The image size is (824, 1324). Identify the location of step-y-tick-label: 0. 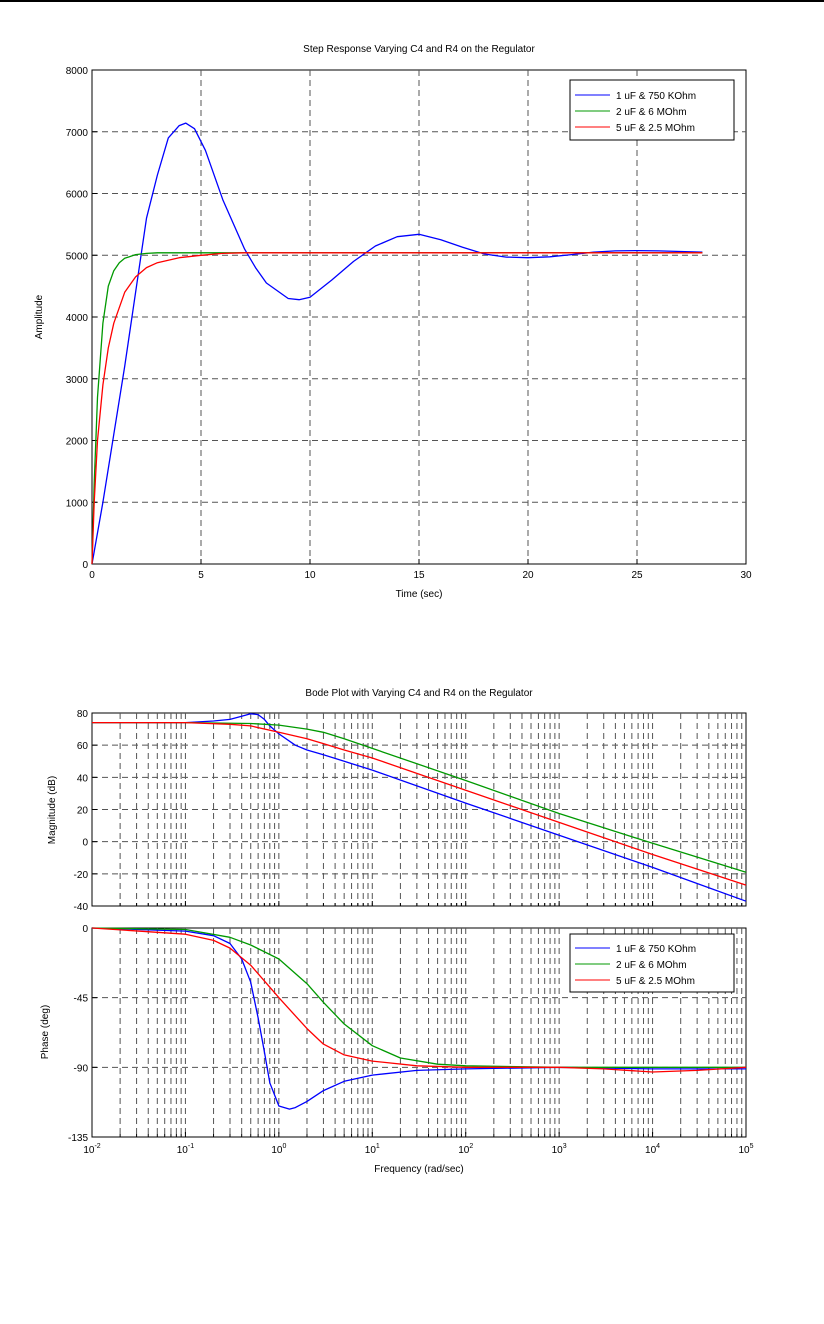
(85, 565).